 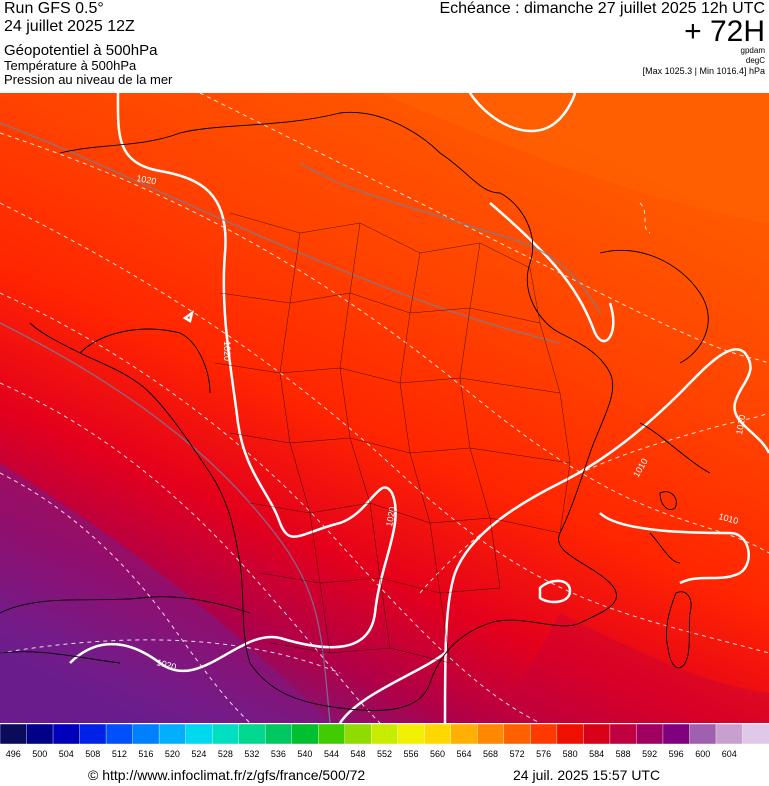 What do you see at coordinates (634, 668) in the screenshot?
I see `temp-band-southeast` at bounding box center [634, 668].